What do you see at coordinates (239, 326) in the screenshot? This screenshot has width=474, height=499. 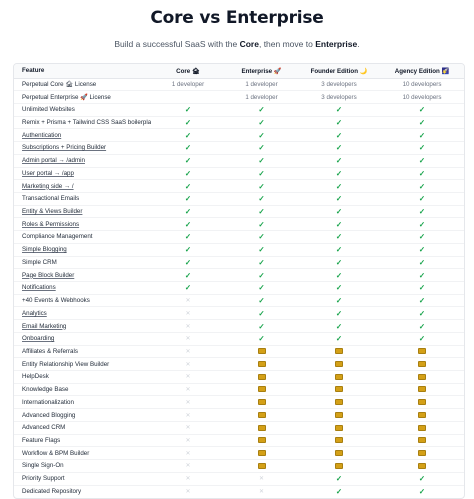 I see `table-row: Email Marketing ✕ ✓ ✓ ✓` at bounding box center [239, 326].